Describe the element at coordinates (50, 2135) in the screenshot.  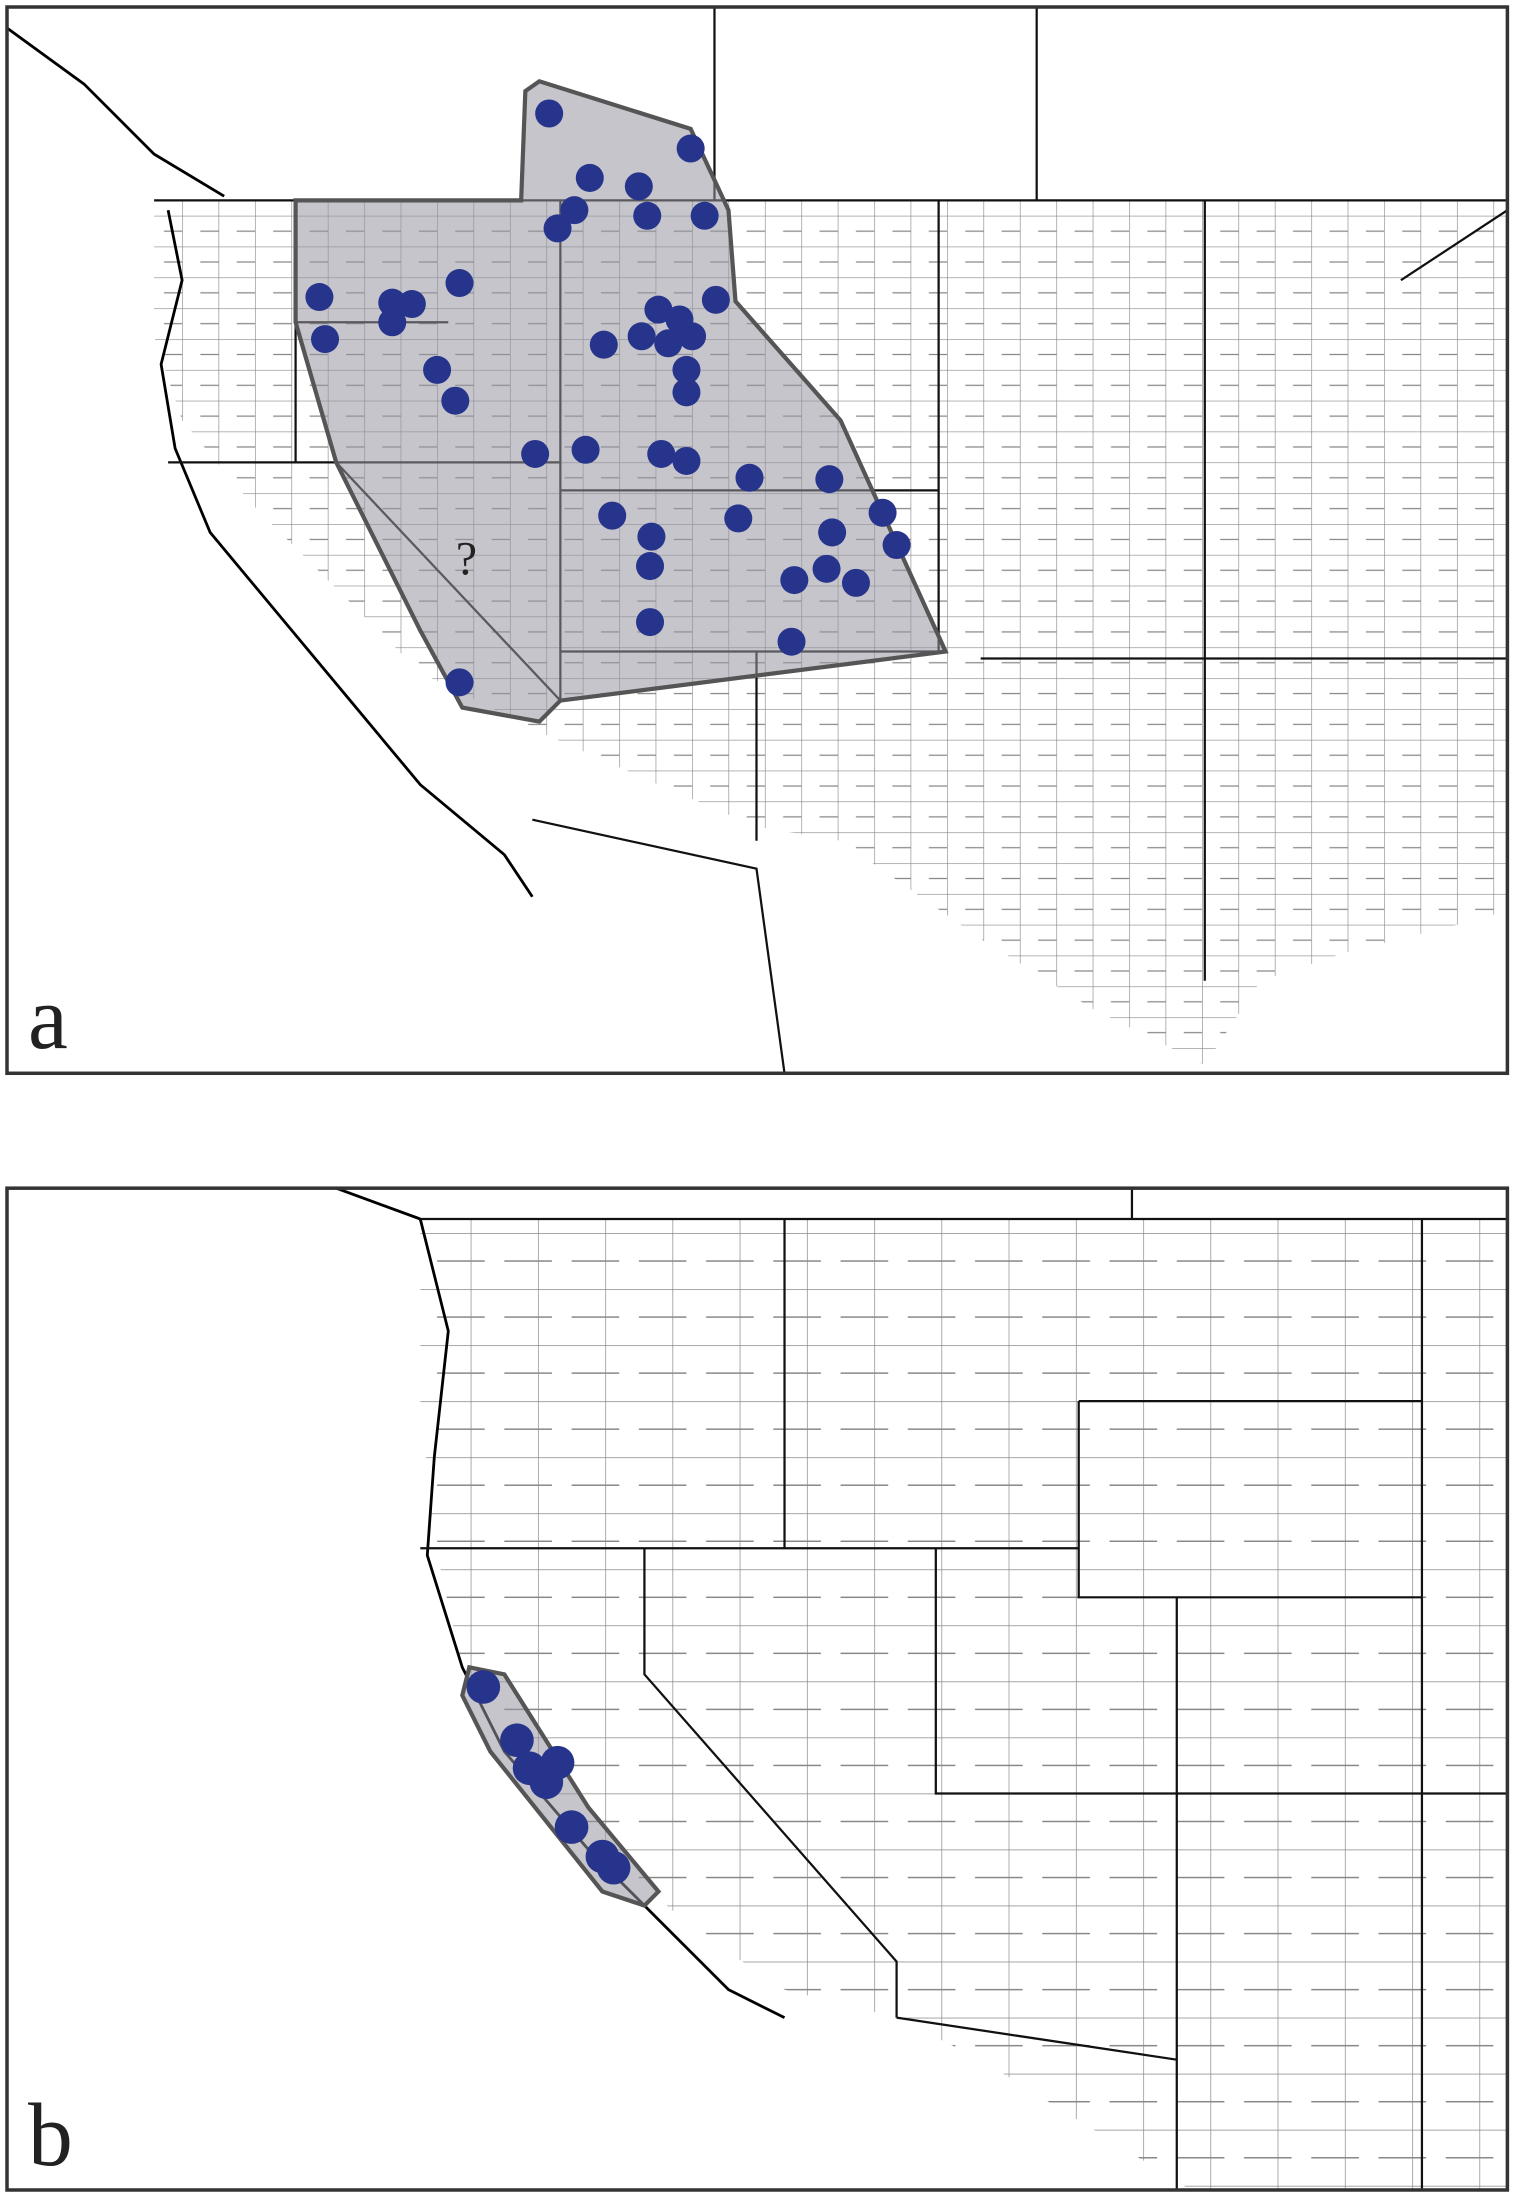
I see `panel-b-label: b` at that location.